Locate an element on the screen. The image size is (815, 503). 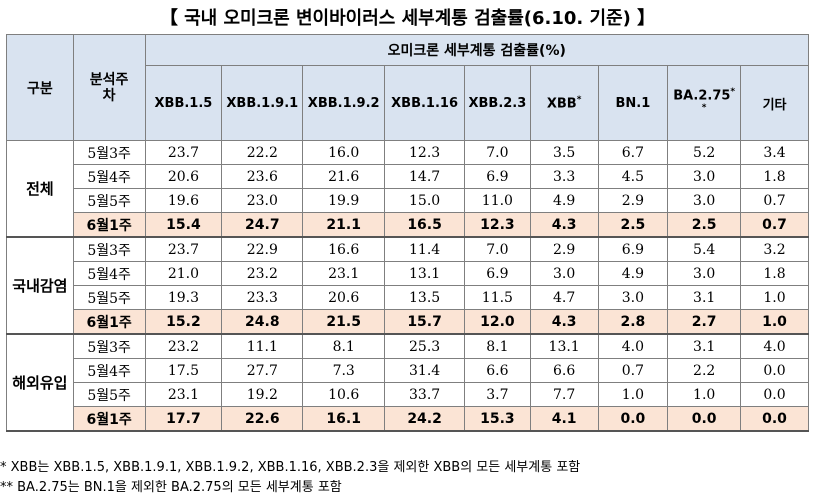
rate-cell: 21.6 is located at coordinates (344, 176).